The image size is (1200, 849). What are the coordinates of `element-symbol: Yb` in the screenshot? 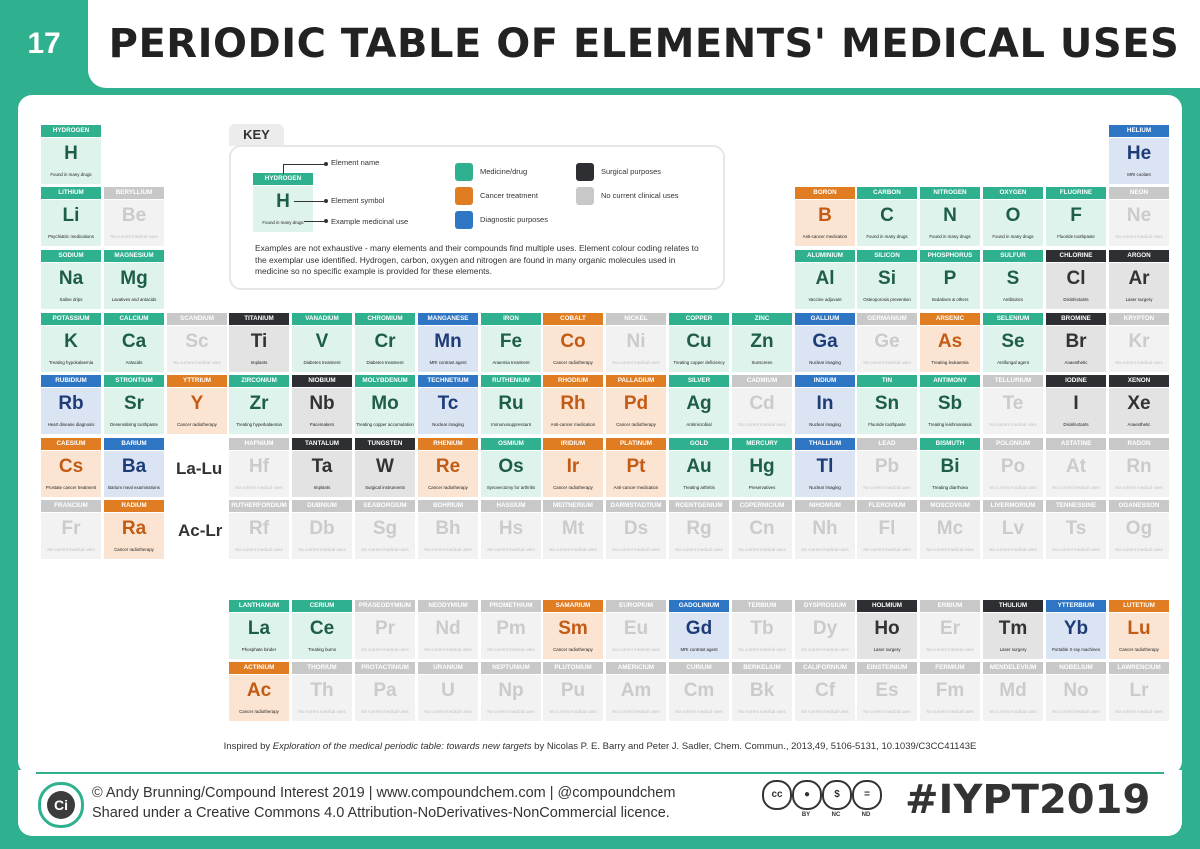 It's located at (1076, 628).